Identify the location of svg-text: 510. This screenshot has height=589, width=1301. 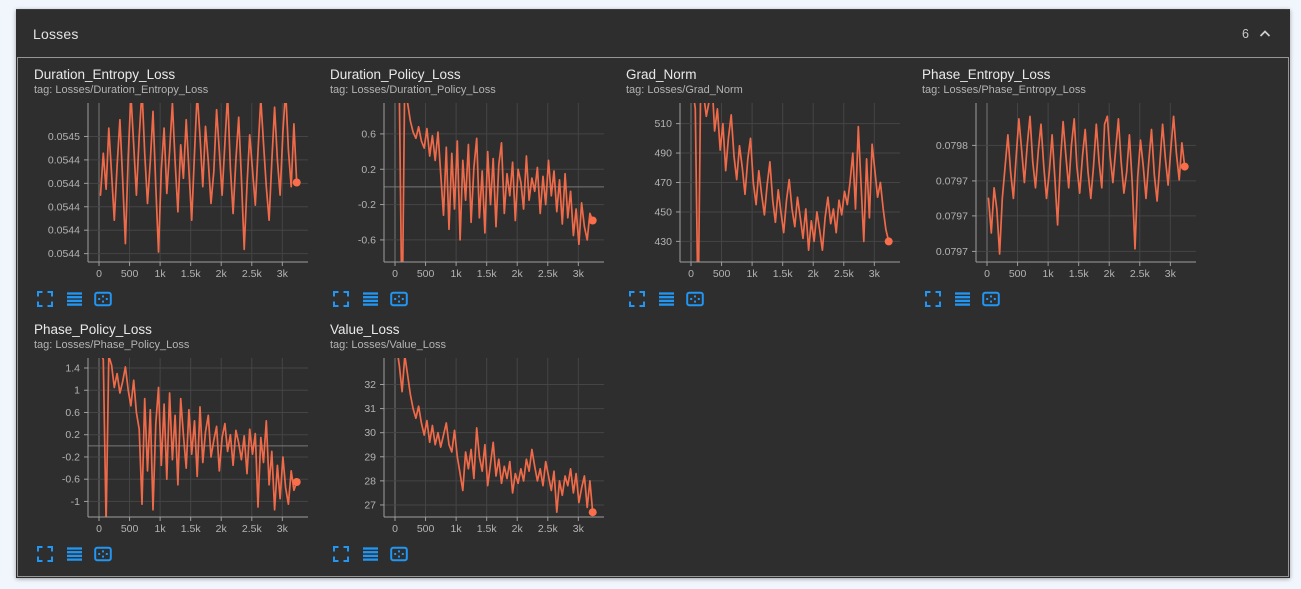
(663, 124).